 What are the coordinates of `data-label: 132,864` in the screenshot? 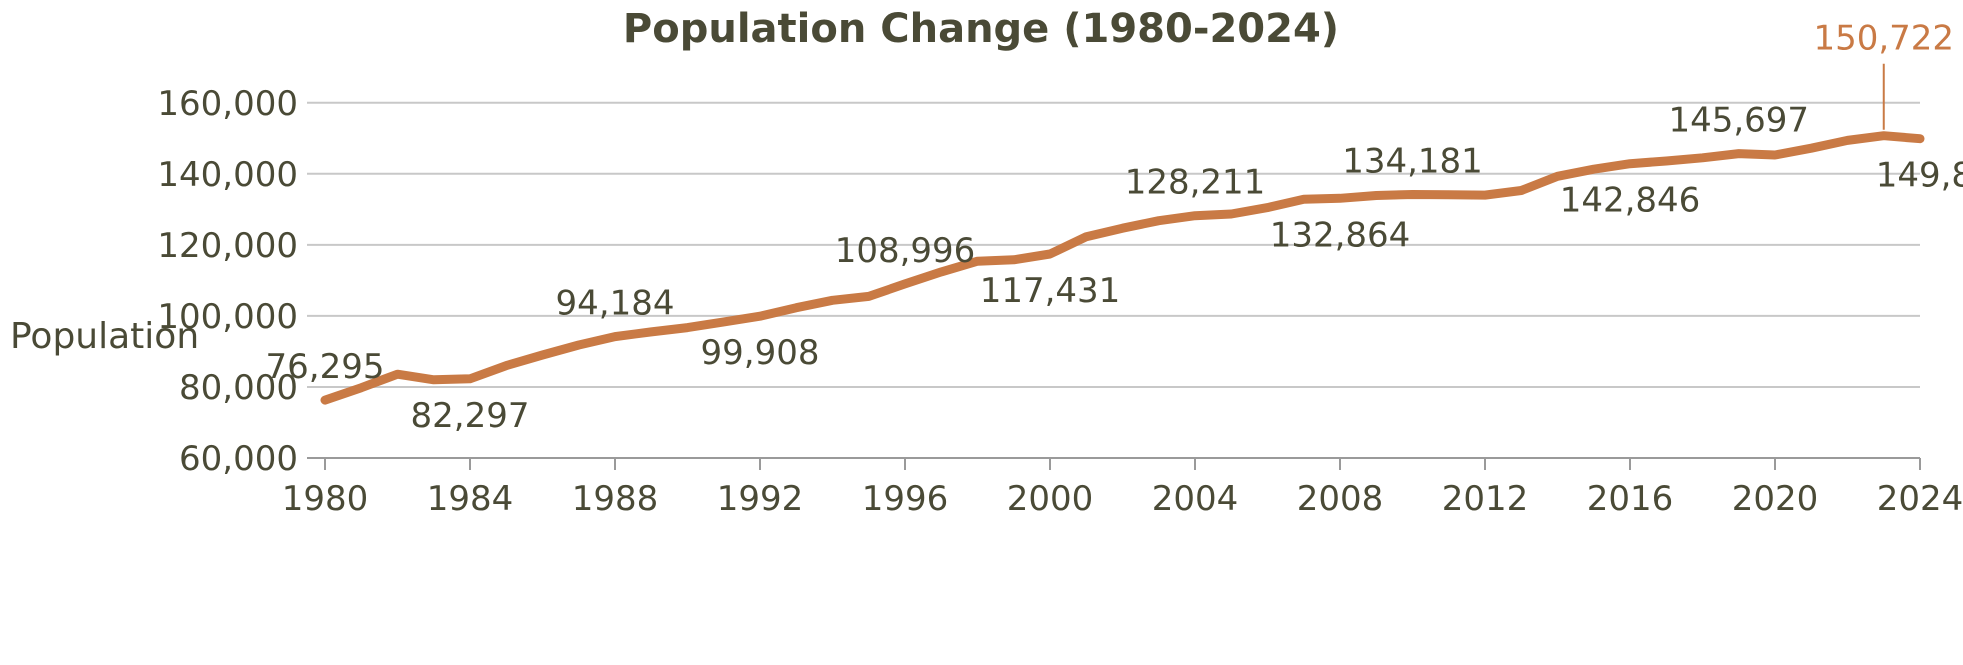 It's located at (1340, 235).